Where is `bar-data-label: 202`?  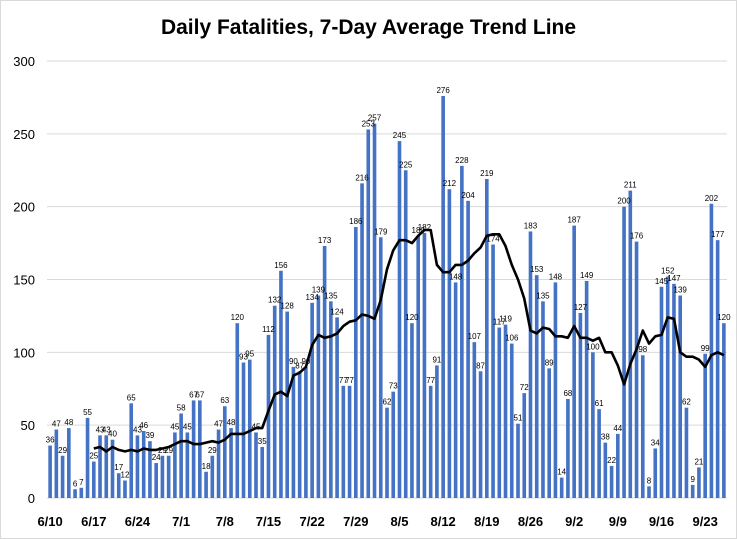
bar-data-label: 202 is located at coordinates (712, 198).